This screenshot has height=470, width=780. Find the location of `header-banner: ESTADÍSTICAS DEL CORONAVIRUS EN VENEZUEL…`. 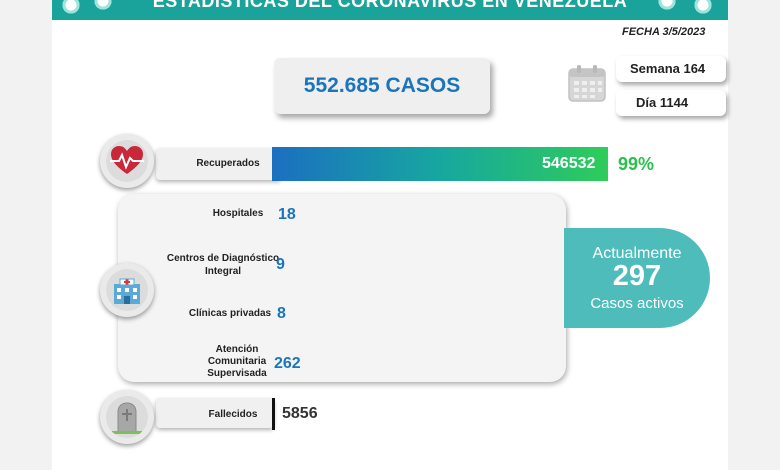

header-banner: ESTADÍSTICAS DEL CORONAVIRUS EN VENEZUEL… is located at coordinates (390, 10).